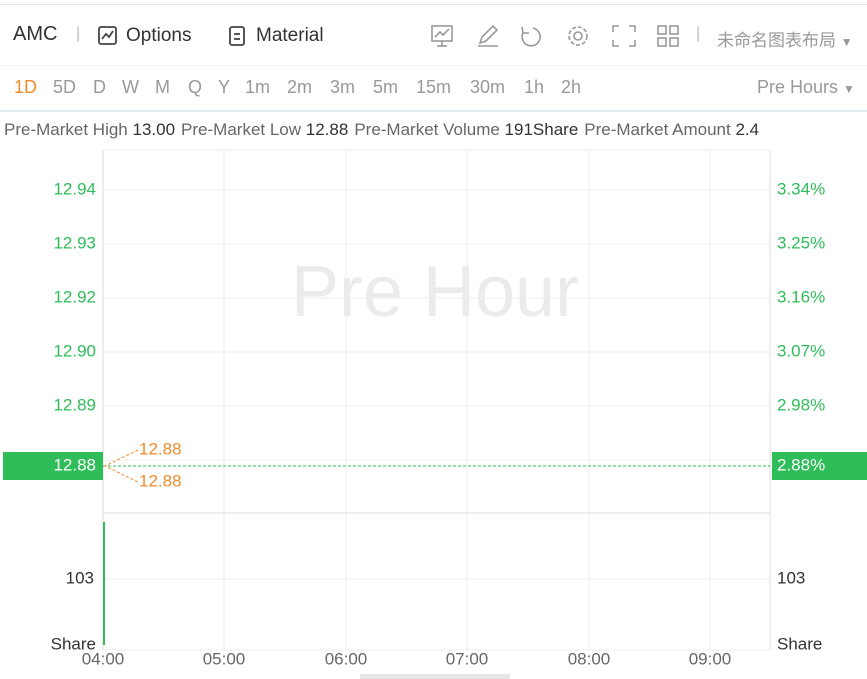  I want to click on price-tick-label: 12.93, so click(74, 242).